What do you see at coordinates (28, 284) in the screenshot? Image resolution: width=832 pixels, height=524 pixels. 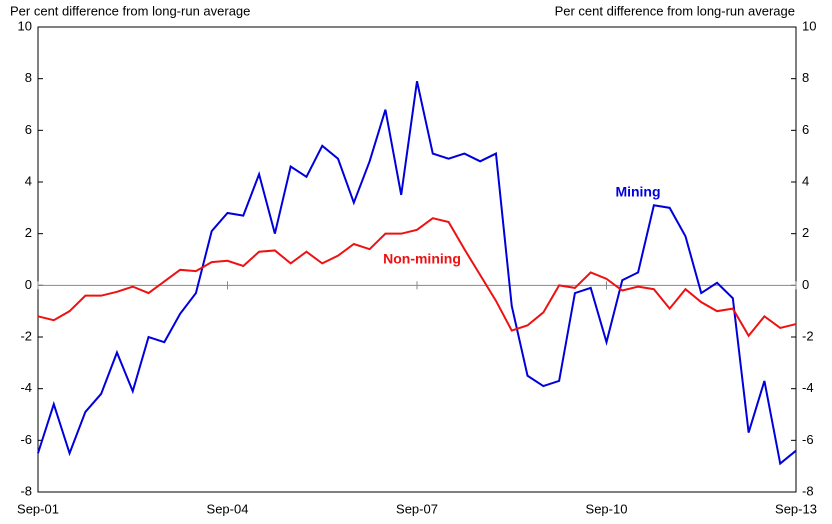 I see `y-tick-label: 0` at bounding box center [28, 284].